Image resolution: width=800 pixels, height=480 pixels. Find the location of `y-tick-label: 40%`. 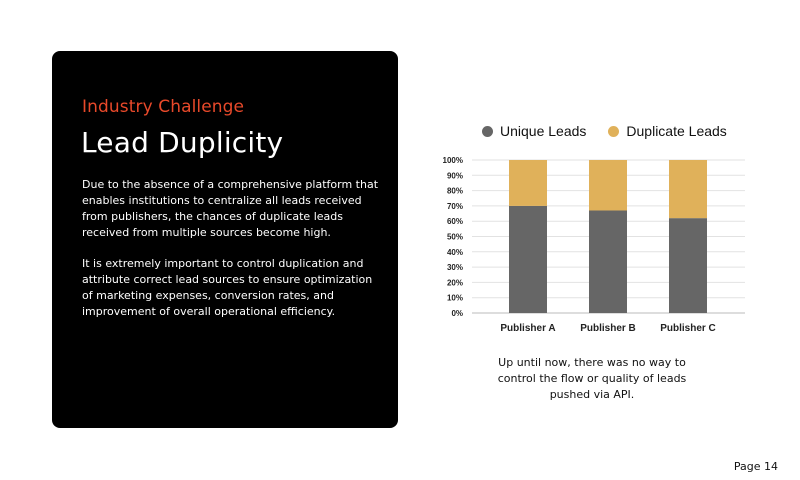

y-tick-label: 40% is located at coordinates (455, 252).